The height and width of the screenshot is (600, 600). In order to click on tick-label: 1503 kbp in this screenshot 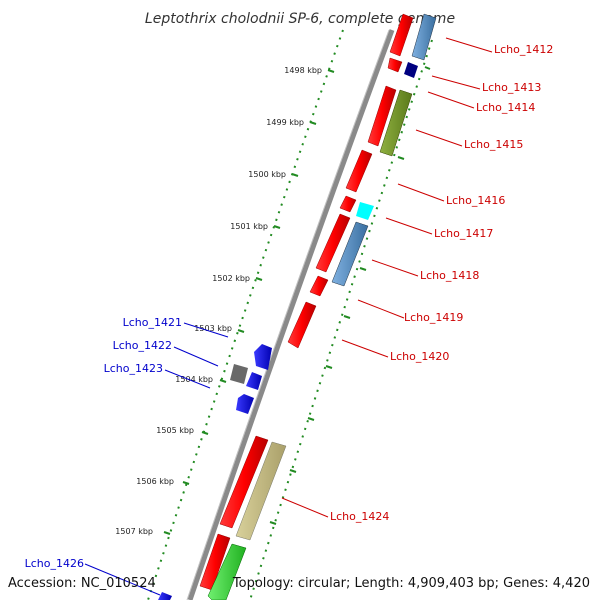, I will do `click(213, 328)`.